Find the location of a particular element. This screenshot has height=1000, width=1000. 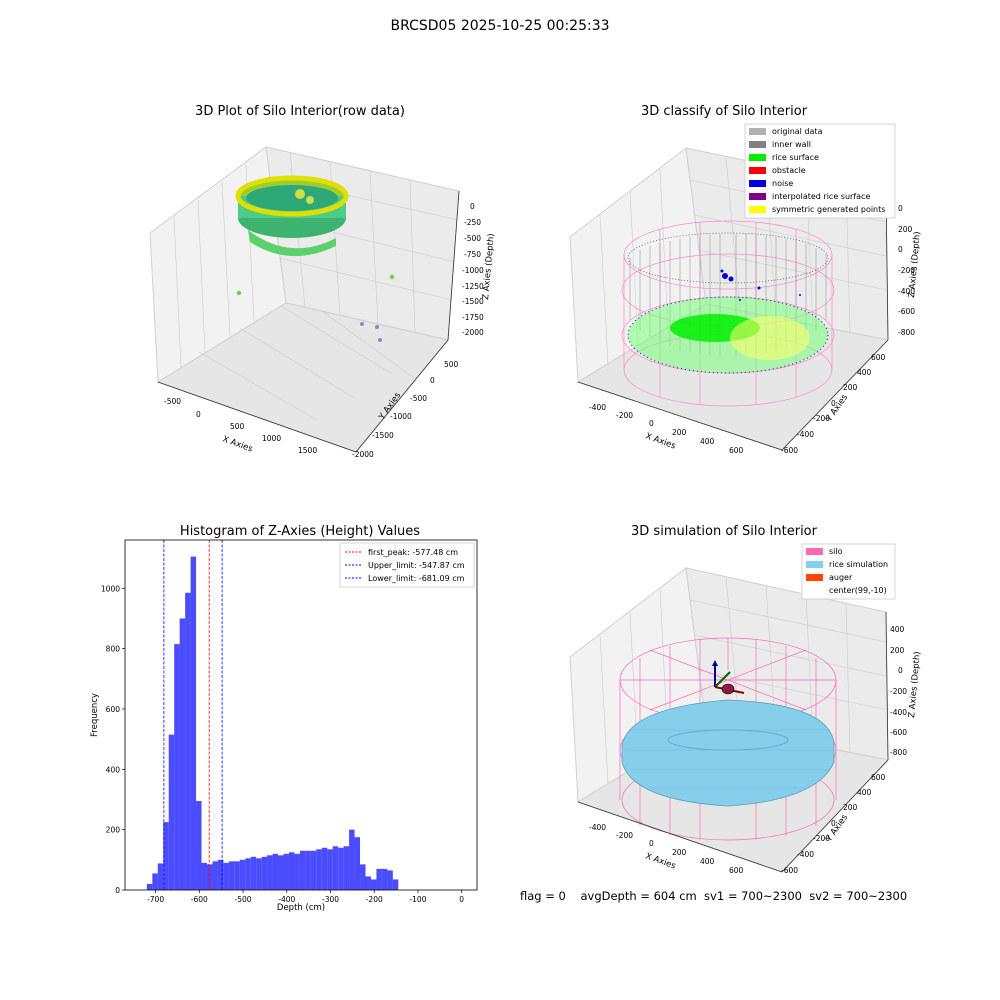

classify-plot-title: 3D classify of Silo Interior is located at coordinates (724, 111).